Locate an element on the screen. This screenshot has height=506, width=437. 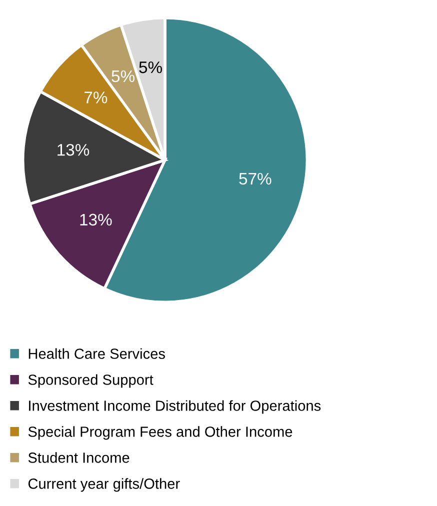
data-label: 7% is located at coordinates (96, 98).